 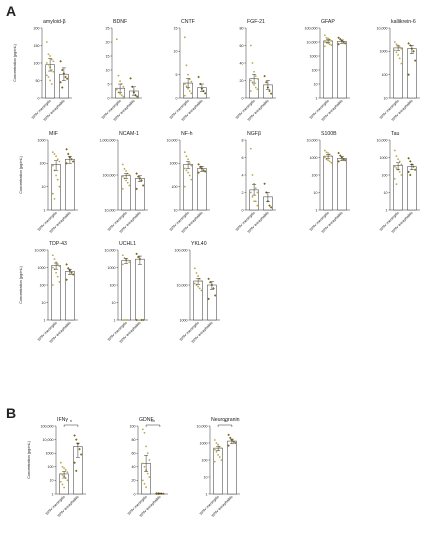 What do you see at coordinates (243, 158) in the screenshot?
I see `y-tick-label: 6` at bounding box center [243, 158].